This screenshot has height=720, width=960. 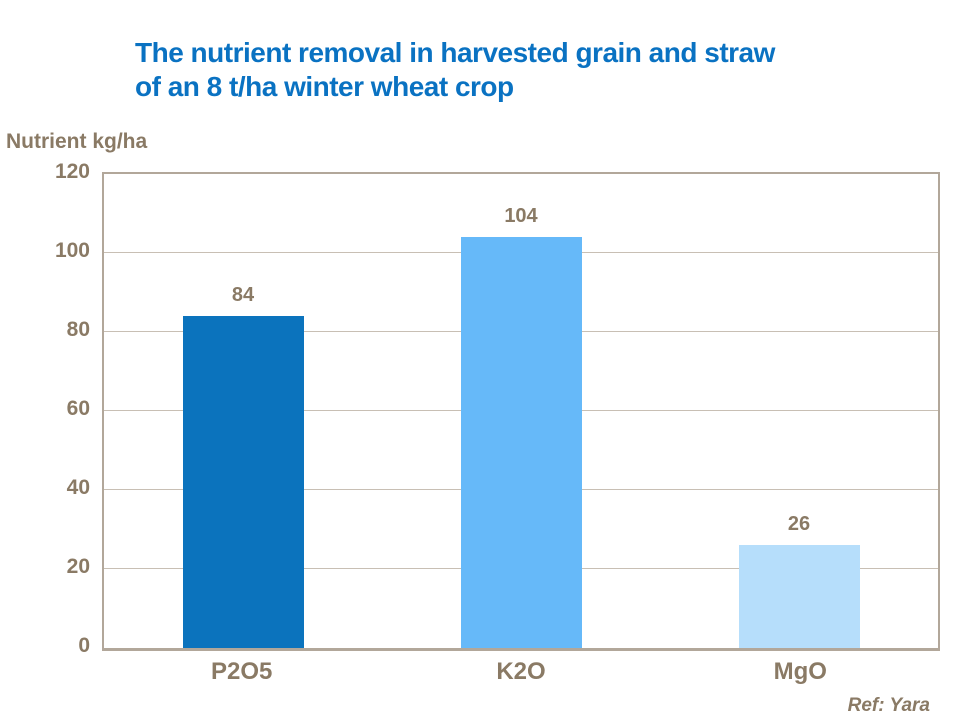 What do you see at coordinates (72, 250) in the screenshot?
I see `y-tick-label-100: 100` at bounding box center [72, 250].